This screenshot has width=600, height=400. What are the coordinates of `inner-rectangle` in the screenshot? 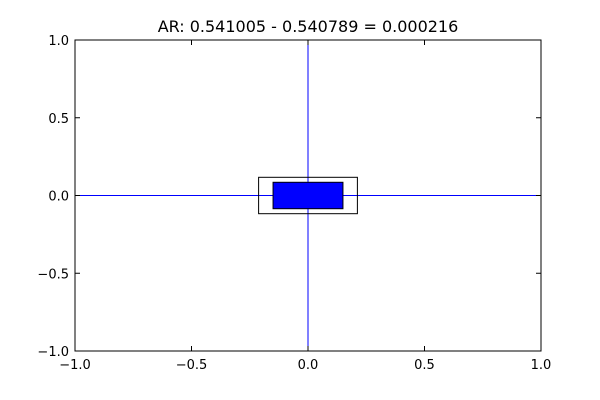 It's located at (308, 195).